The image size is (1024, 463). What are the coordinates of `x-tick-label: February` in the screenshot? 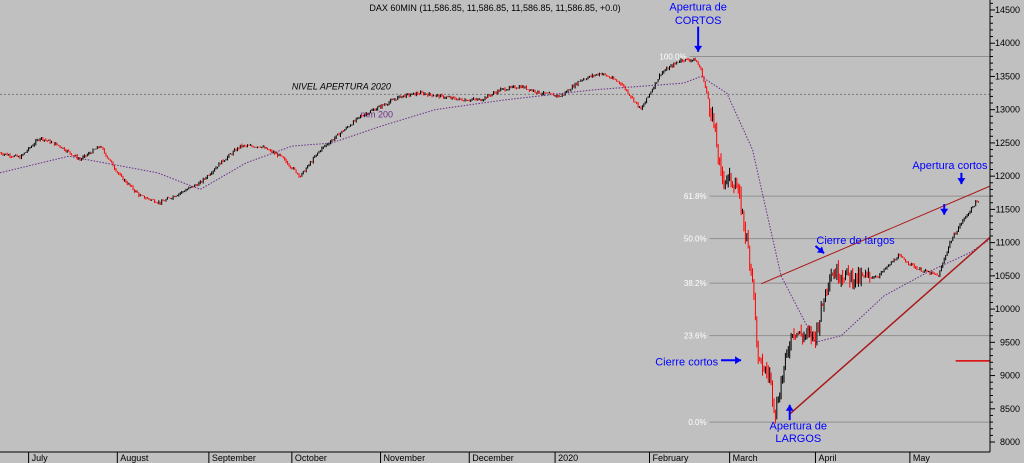 It's located at (671, 458).